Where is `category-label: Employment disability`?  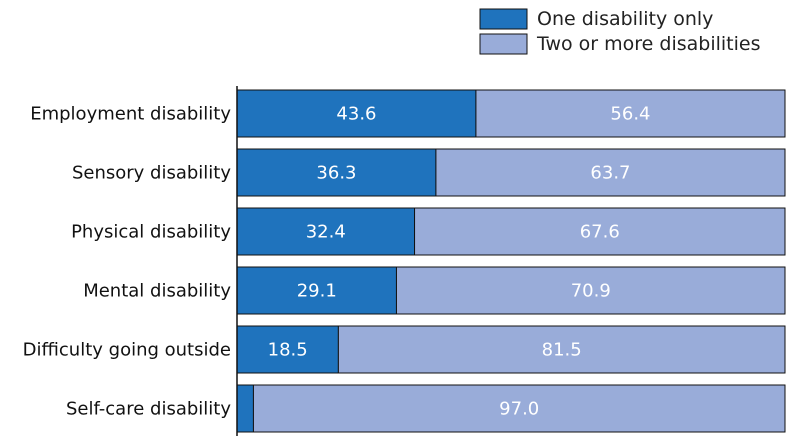
category-label: Employment disability is located at coordinates (130, 114).